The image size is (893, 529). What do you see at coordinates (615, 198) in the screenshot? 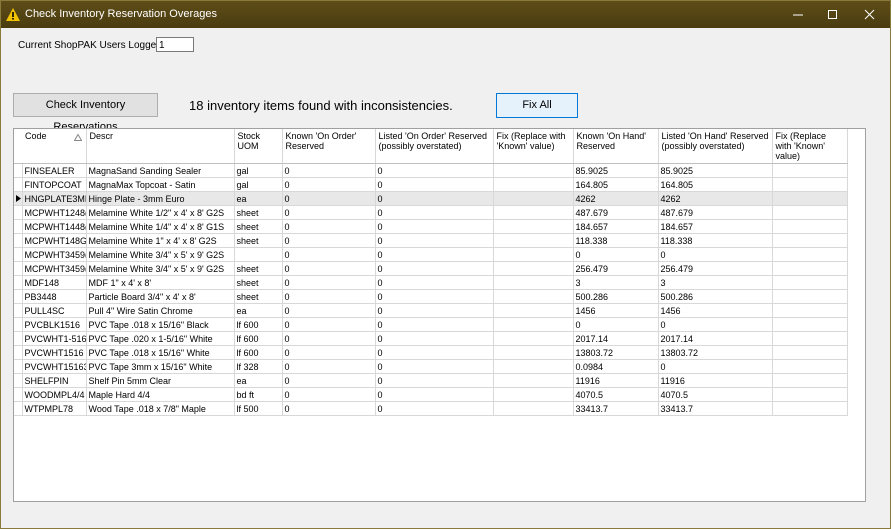
I see `grid-cell: 4262` at bounding box center [615, 198].